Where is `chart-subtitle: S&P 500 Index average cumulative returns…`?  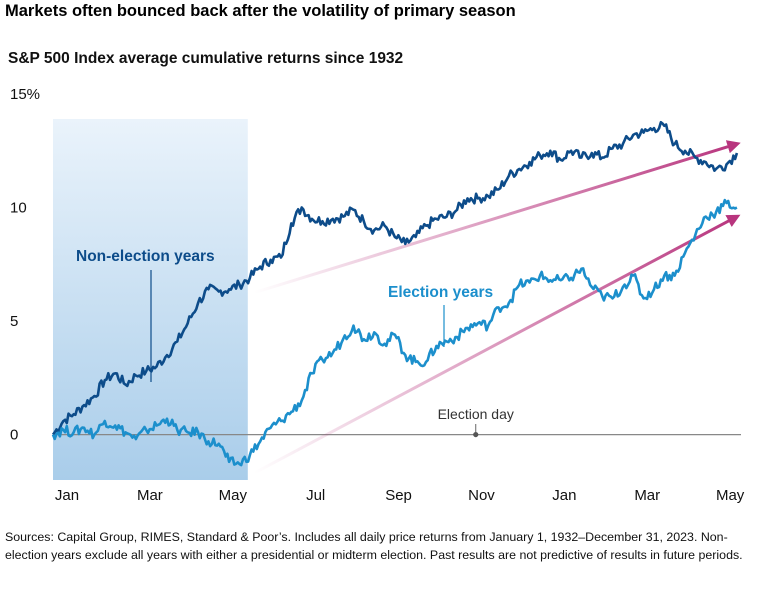 chart-subtitle: S&P 500 Index average cumulative returns… is located at coordinates (206, 58).